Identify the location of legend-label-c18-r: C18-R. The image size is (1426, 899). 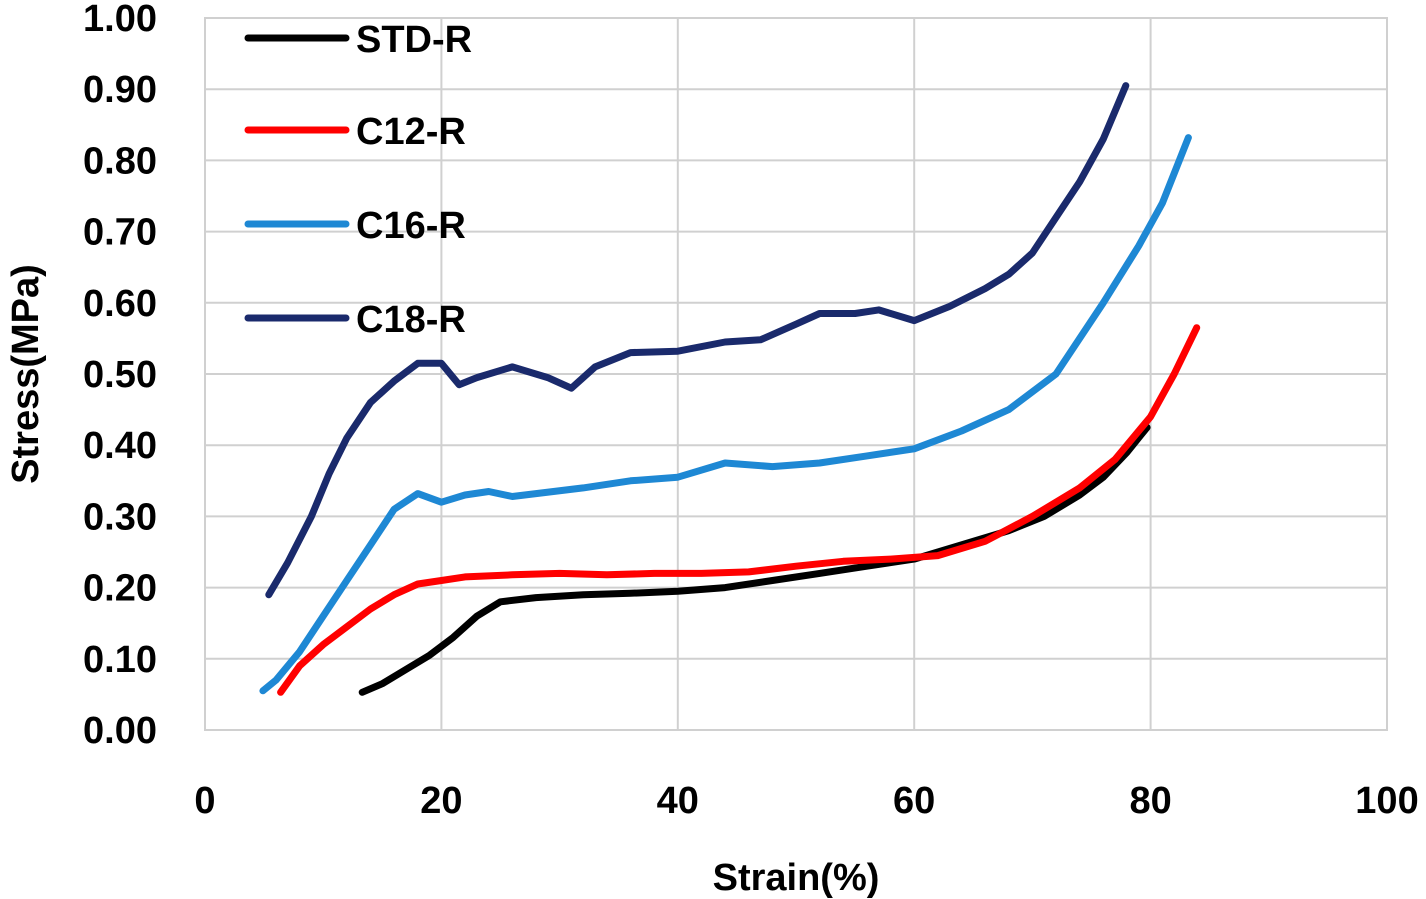
(411, 320).